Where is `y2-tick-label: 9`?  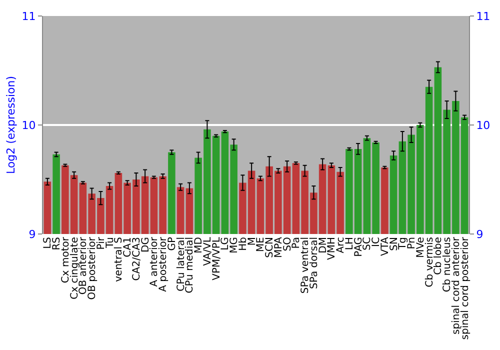 y2-tick-label: 9 is located at coordinates (480, 234).